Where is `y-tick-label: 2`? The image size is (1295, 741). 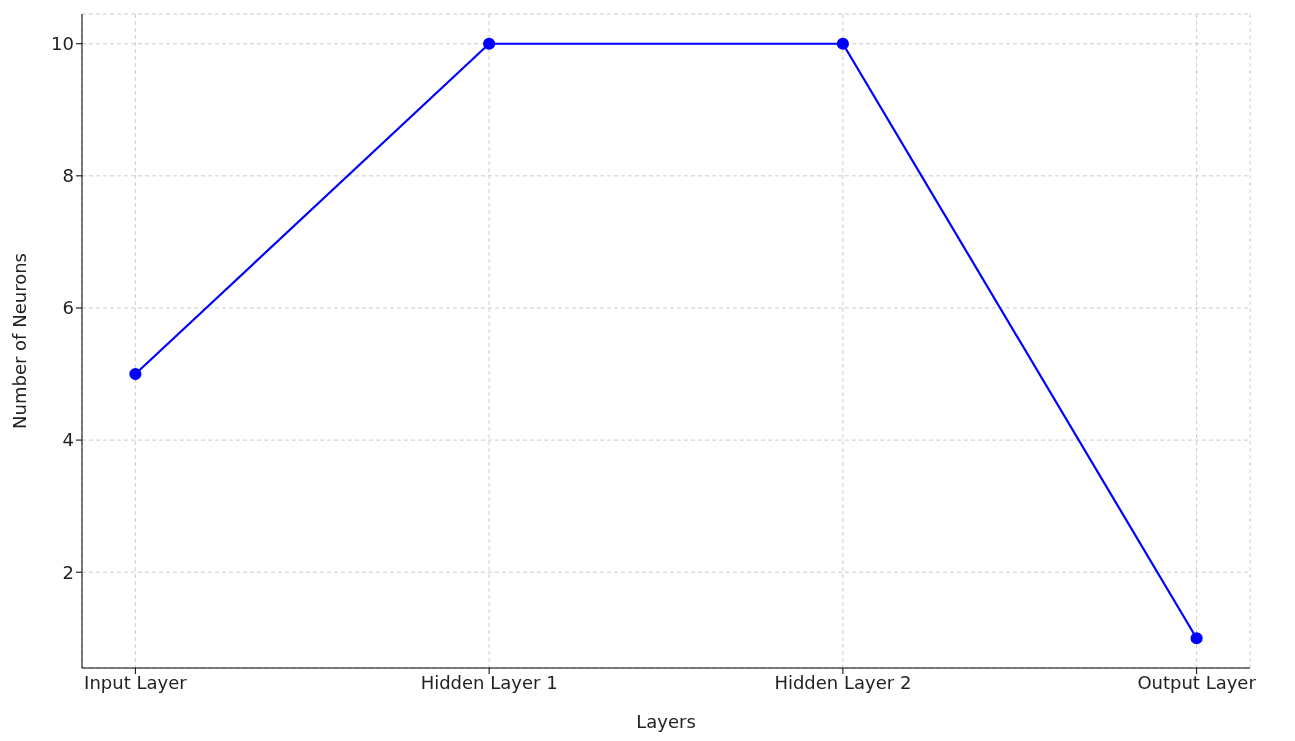
y-tick-label: 2 is located at coordinates (68, 572).